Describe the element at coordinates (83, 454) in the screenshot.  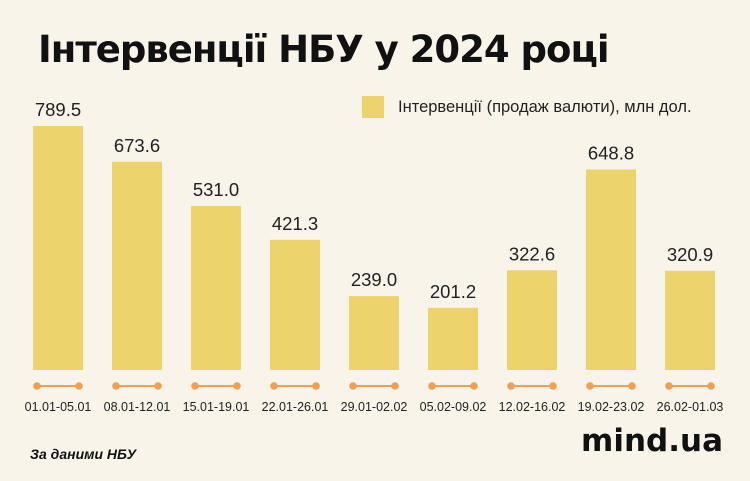
I see `source-note: За даними НБУ` at that location.